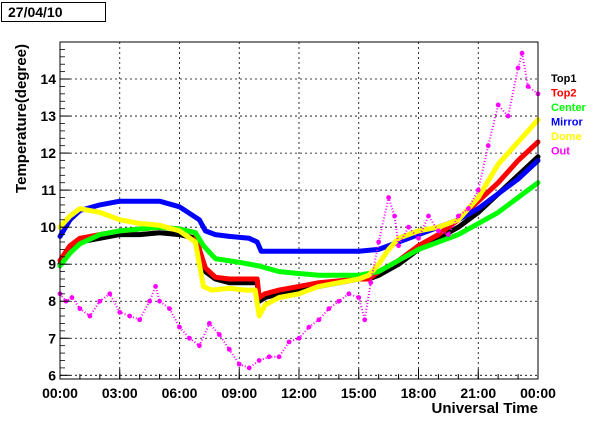 The image size is (596, 422). I want to click on legend-item-top1: Top1, so click(563, 79).